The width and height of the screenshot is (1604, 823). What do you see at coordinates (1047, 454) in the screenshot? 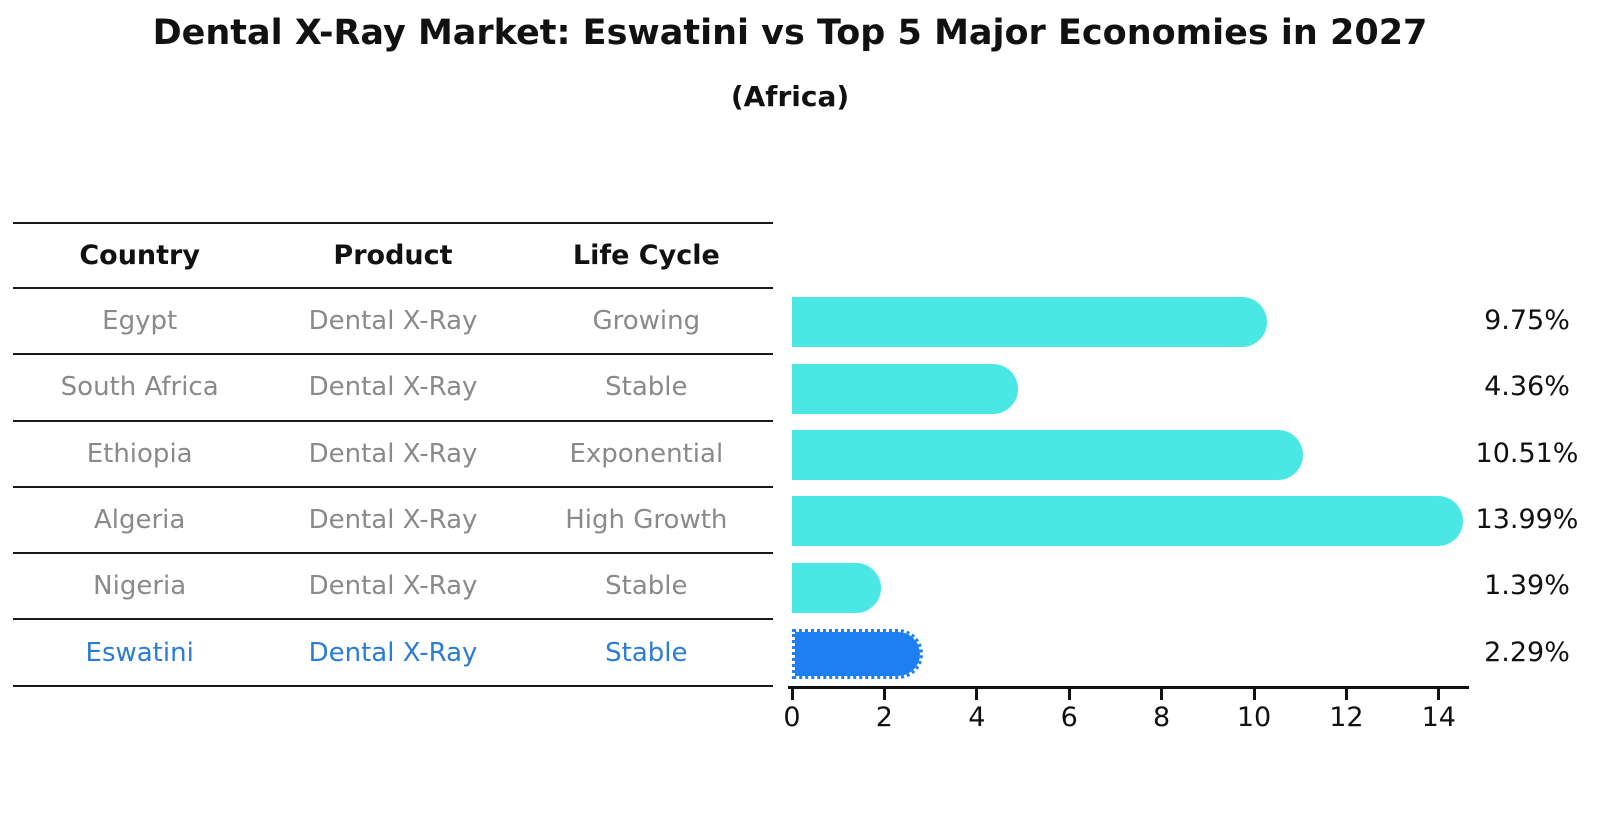
I see `bar-ethiopia` at bounding box center [1047, 454].